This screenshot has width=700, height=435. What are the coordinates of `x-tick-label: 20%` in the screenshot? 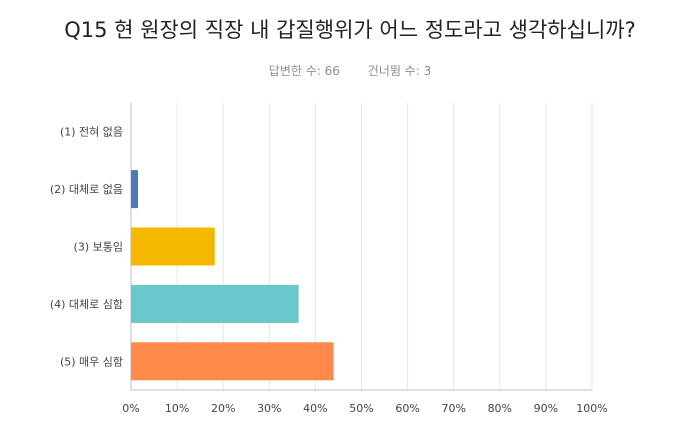 It's located at (223, 408).